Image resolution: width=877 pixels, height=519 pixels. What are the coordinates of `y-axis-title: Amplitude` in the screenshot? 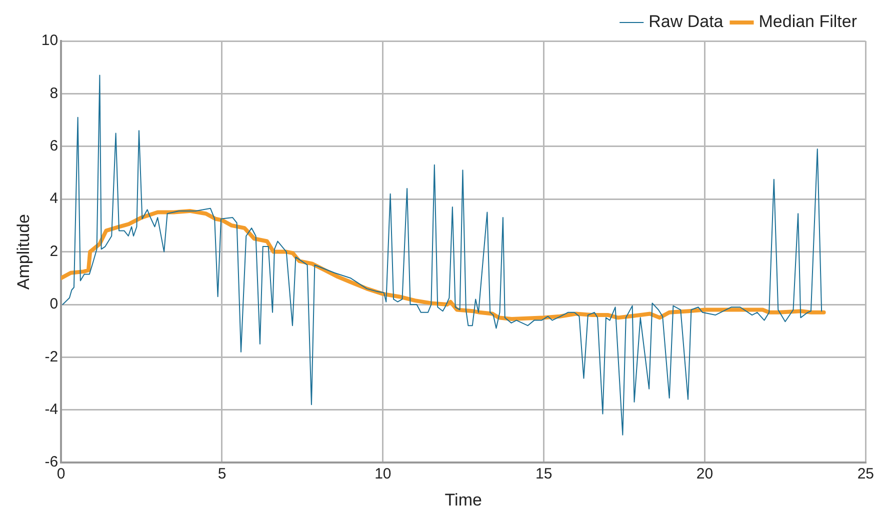 It's located at (23, 252).